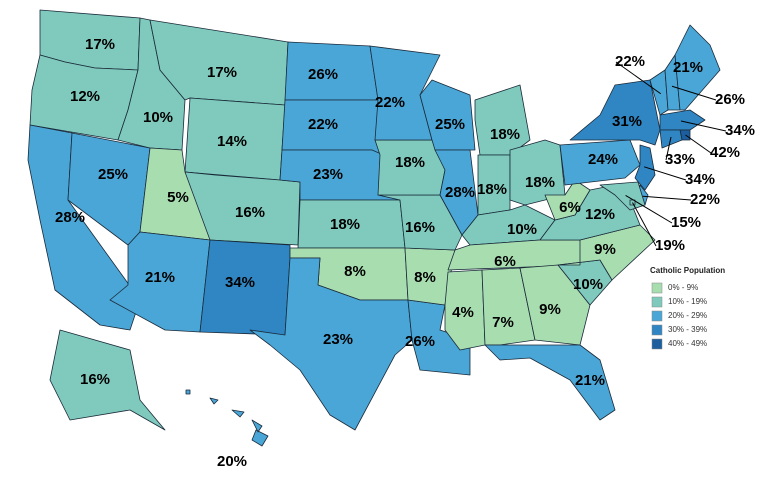 This screenshot has width=768, height=482. Describe the element at coordinates (178, 197) in the screenshot. I see `state-label: 5%` at that location.